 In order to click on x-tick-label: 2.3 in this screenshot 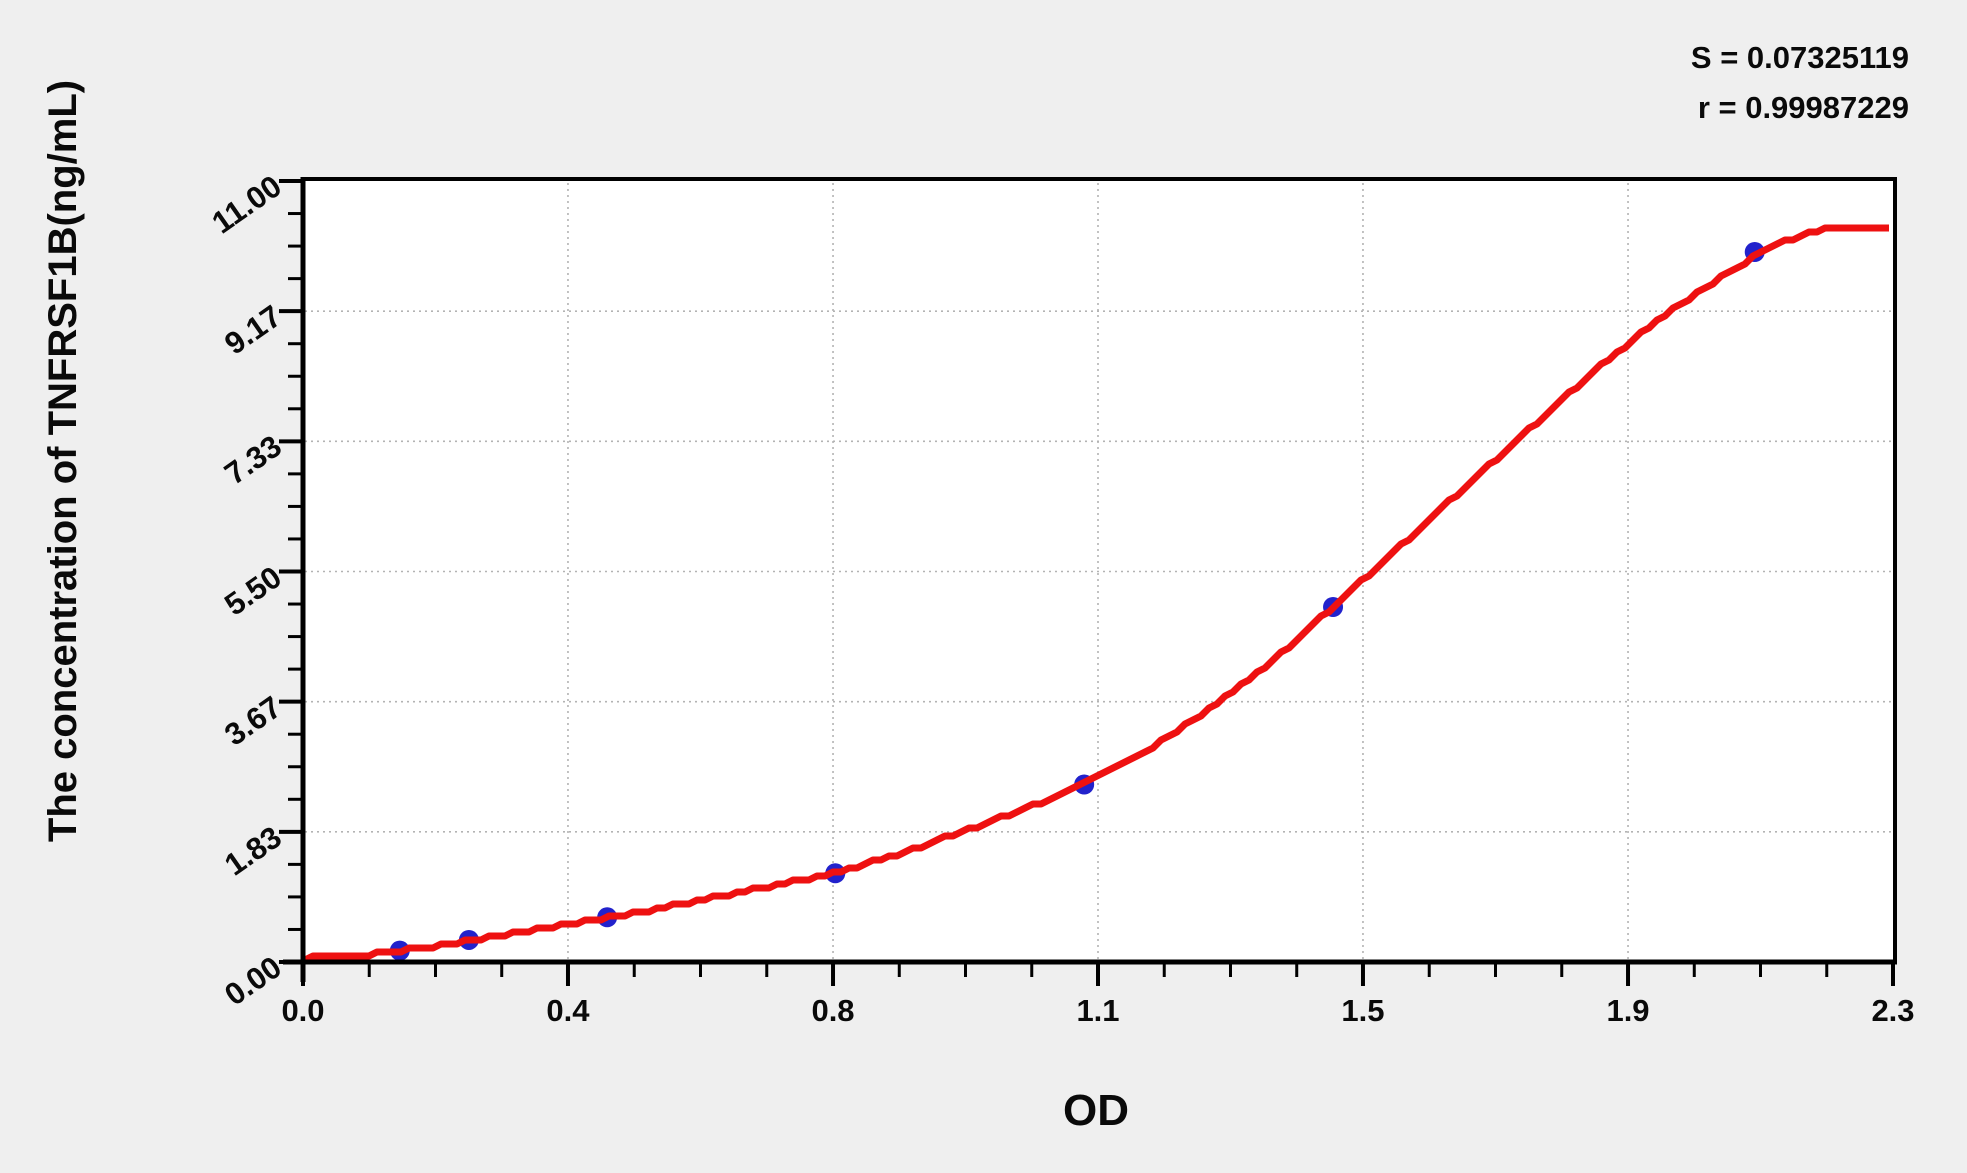, I will do `click(1893, 1010)`.